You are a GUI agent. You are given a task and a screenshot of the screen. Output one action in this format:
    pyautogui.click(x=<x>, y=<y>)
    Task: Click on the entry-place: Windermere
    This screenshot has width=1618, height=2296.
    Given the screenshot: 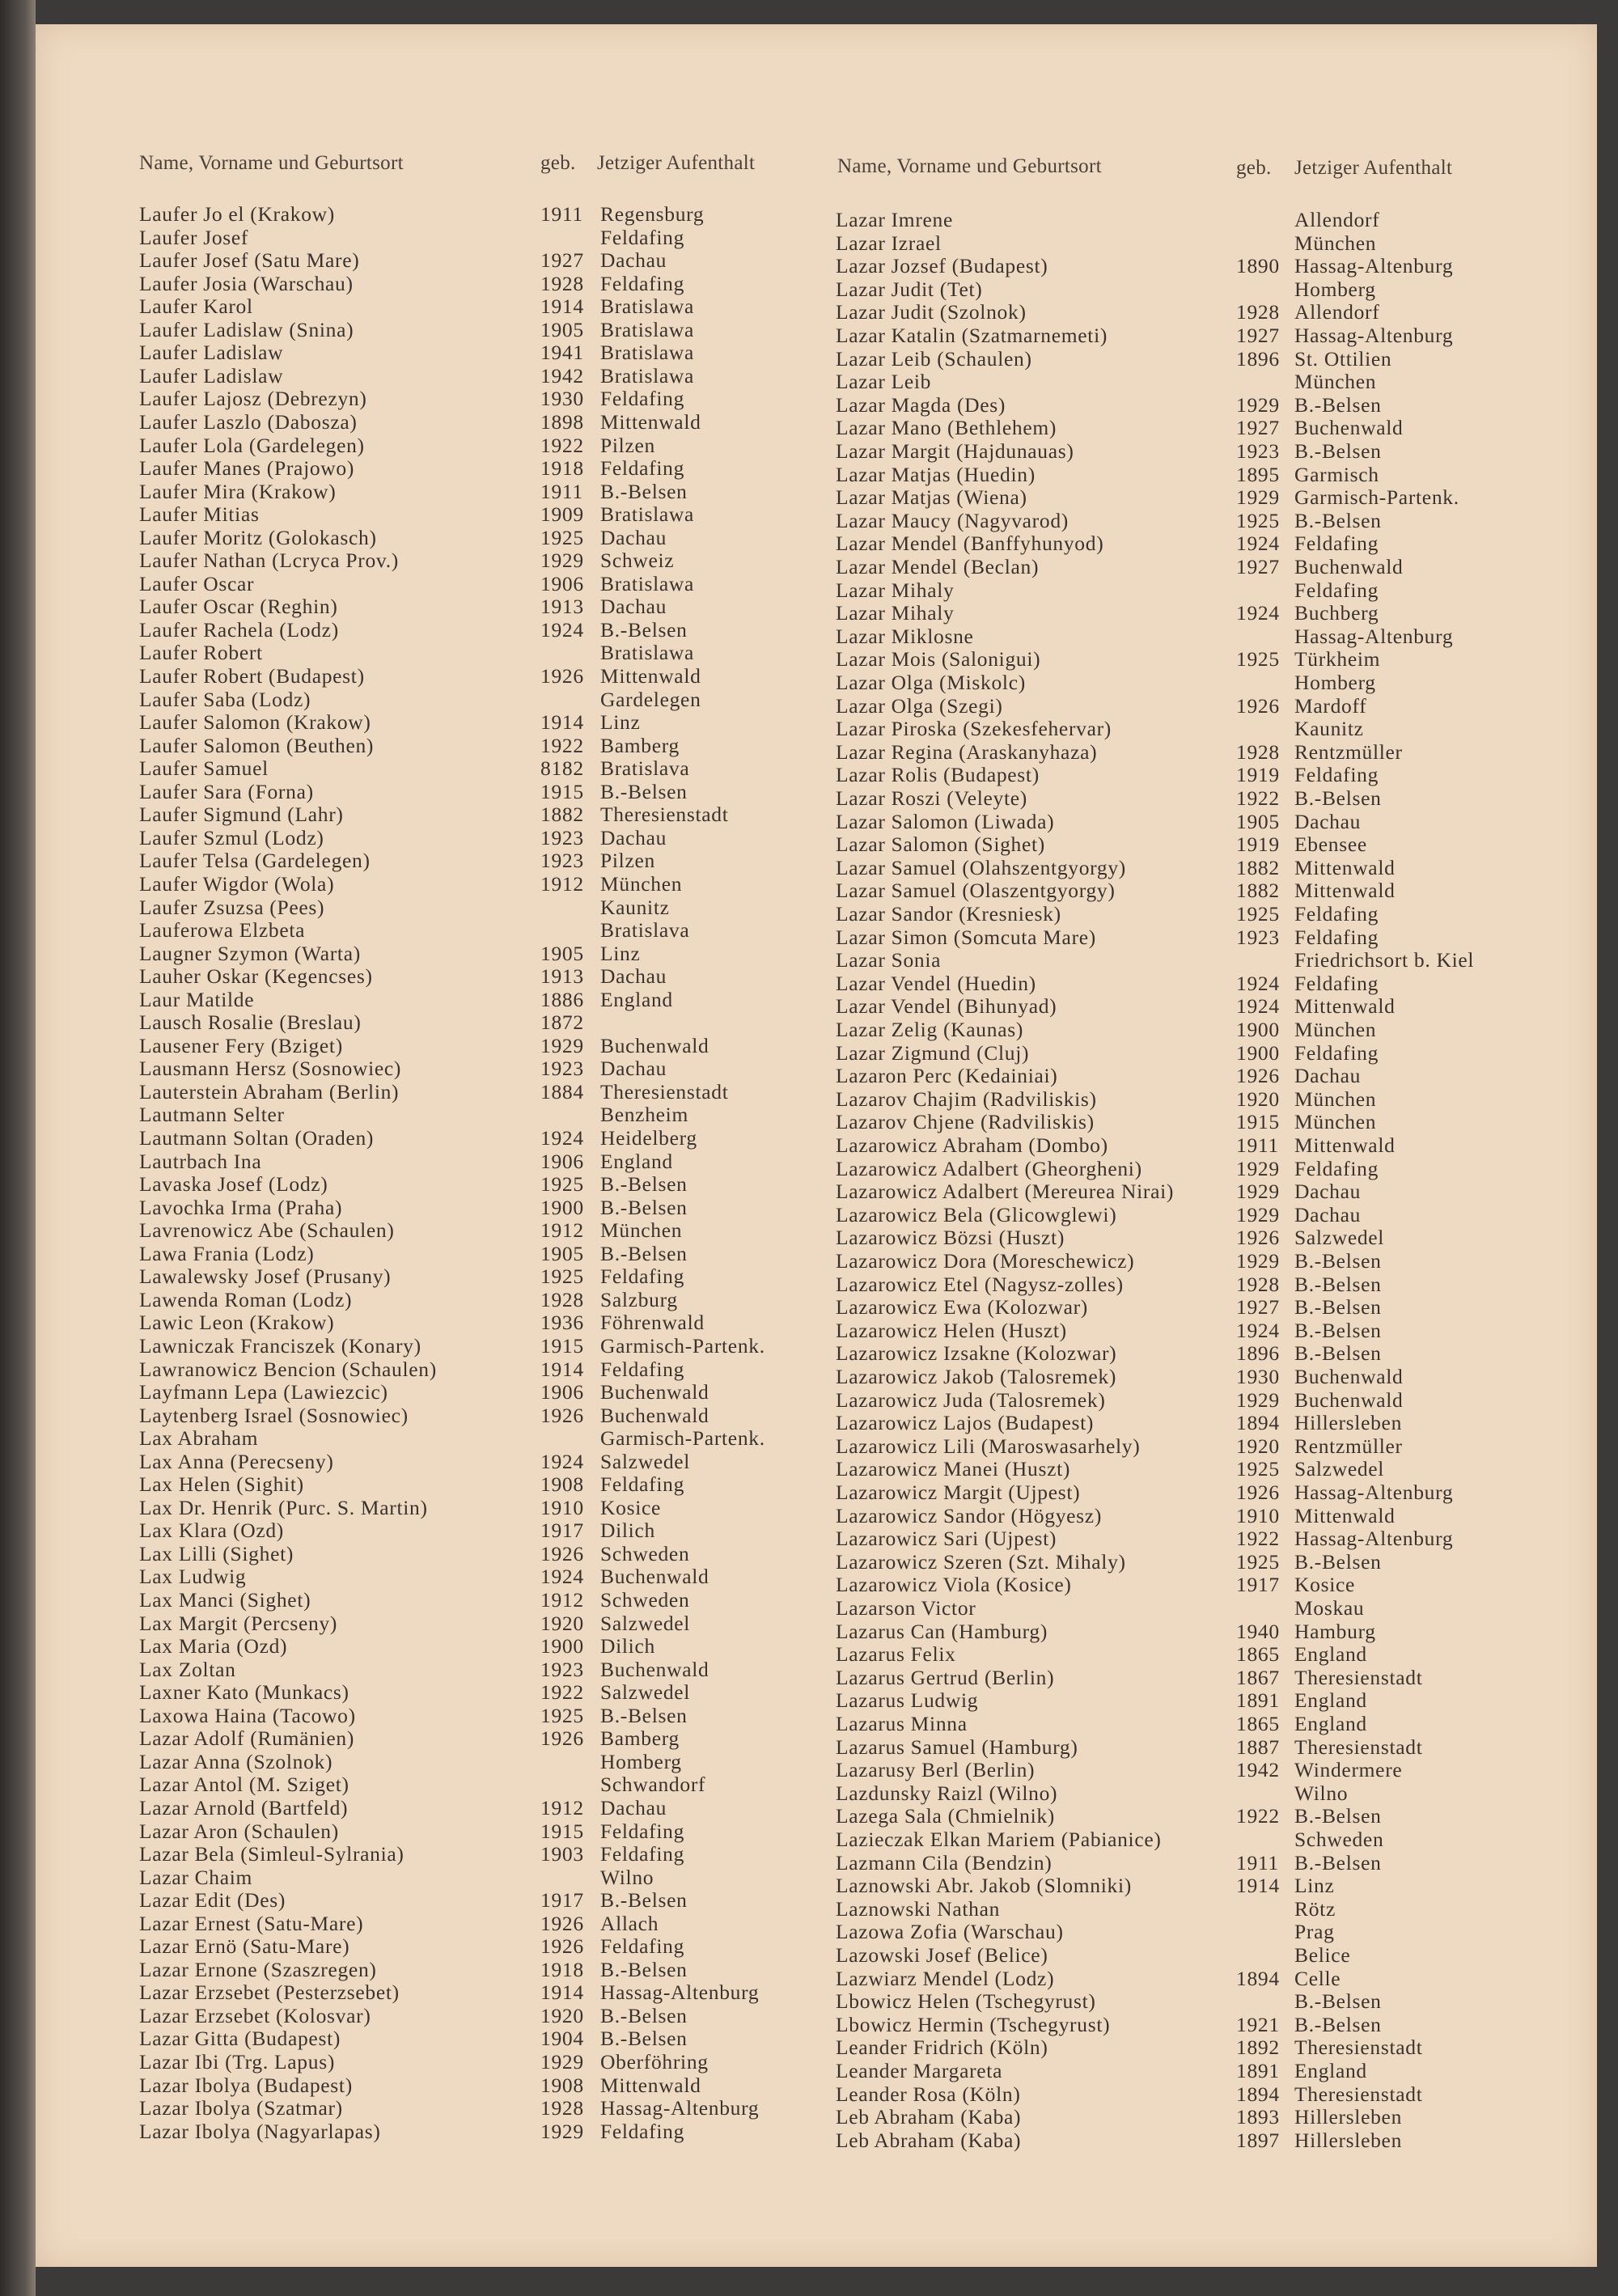 What is the action you would take?
    pyautogui.click(x=1349, y=1770)
    